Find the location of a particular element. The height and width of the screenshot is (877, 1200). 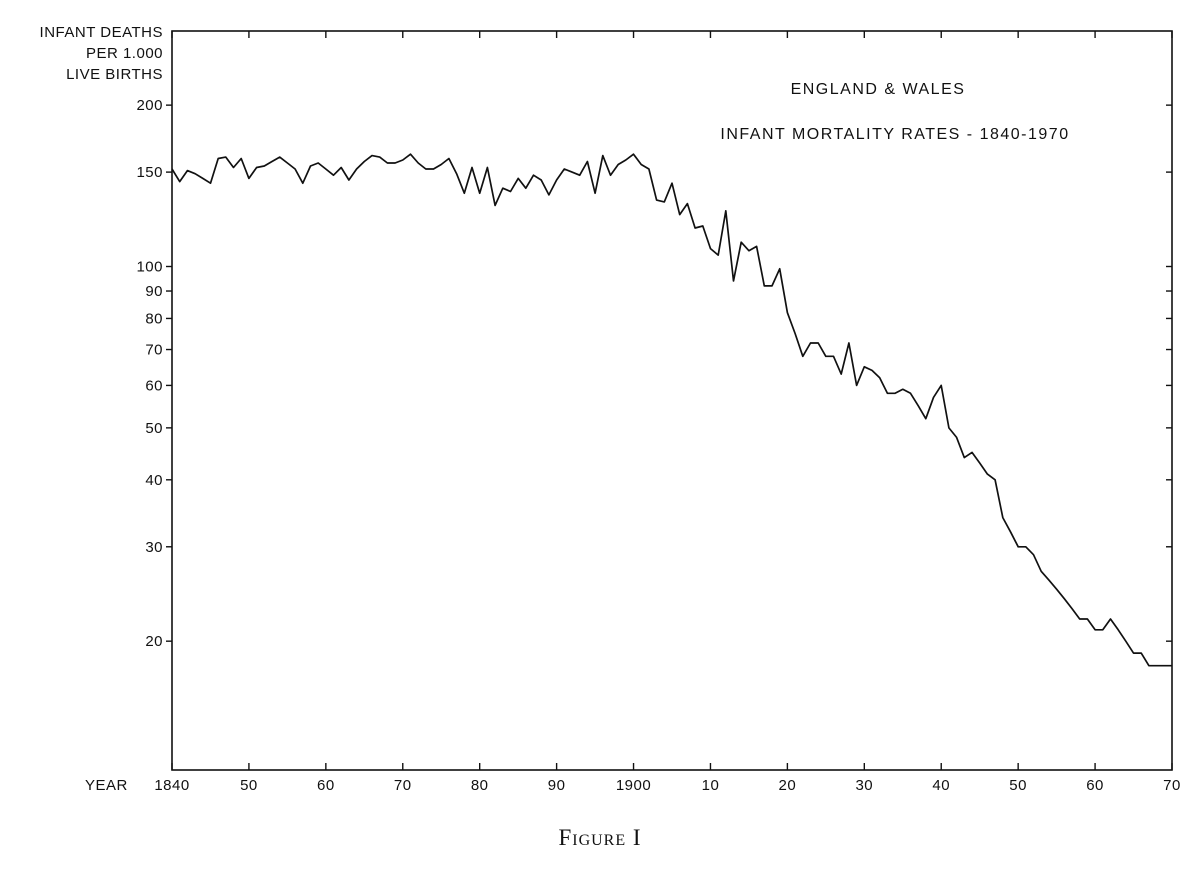

y-tick-label-150: 150 is located at coordinates (149, 172).